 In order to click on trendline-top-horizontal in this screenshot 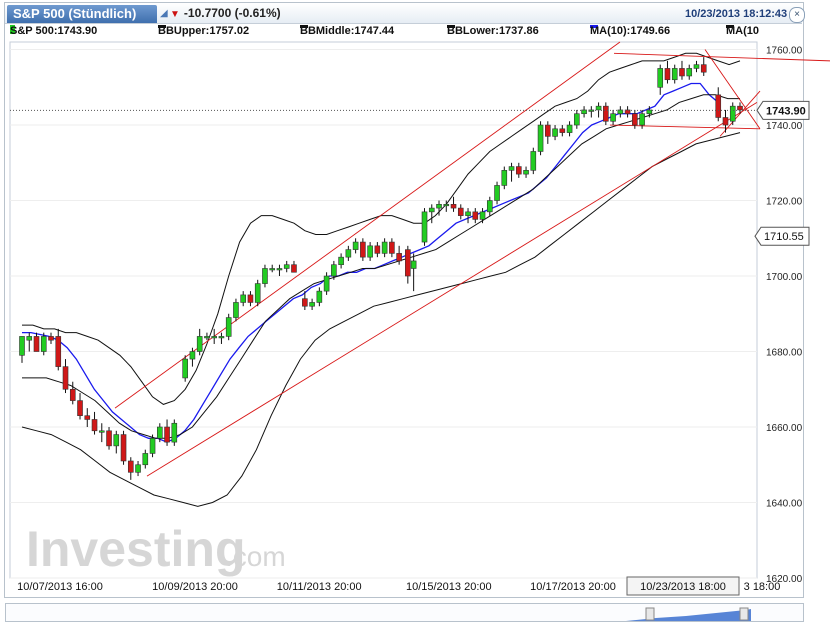, I will do `click(721, 57)`.